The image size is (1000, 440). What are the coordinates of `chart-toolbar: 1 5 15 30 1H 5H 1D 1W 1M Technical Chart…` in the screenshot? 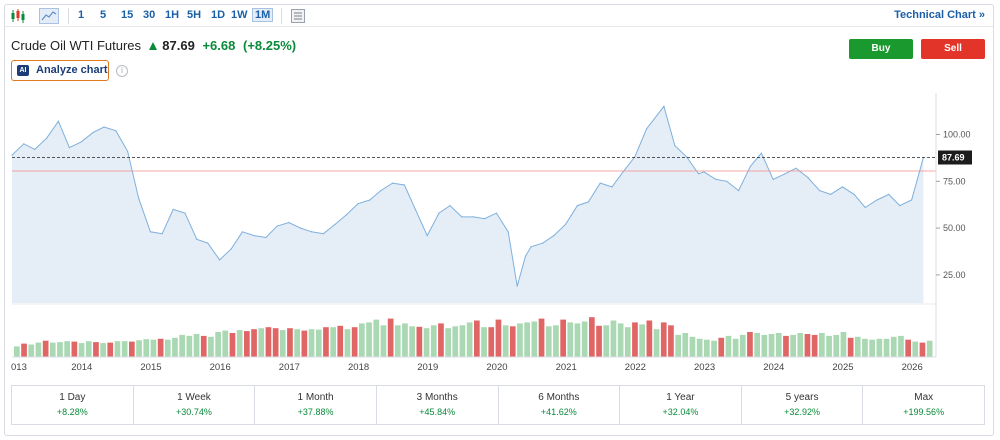 It's located at (499, 16).